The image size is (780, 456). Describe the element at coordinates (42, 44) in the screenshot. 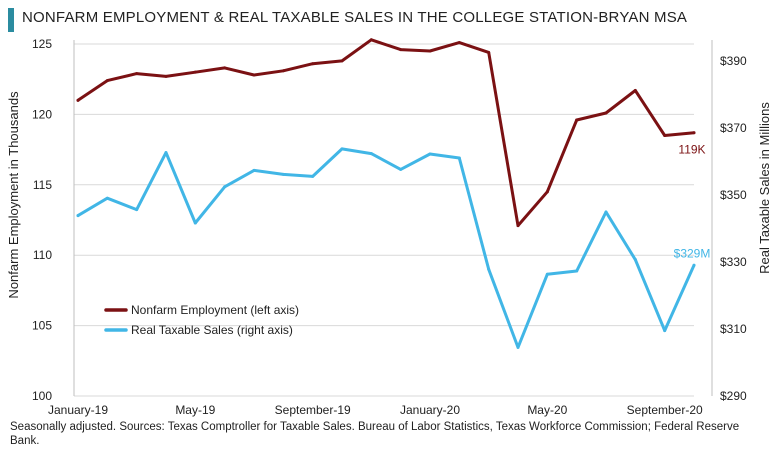

I see `left-tick-label: 125` at that location.